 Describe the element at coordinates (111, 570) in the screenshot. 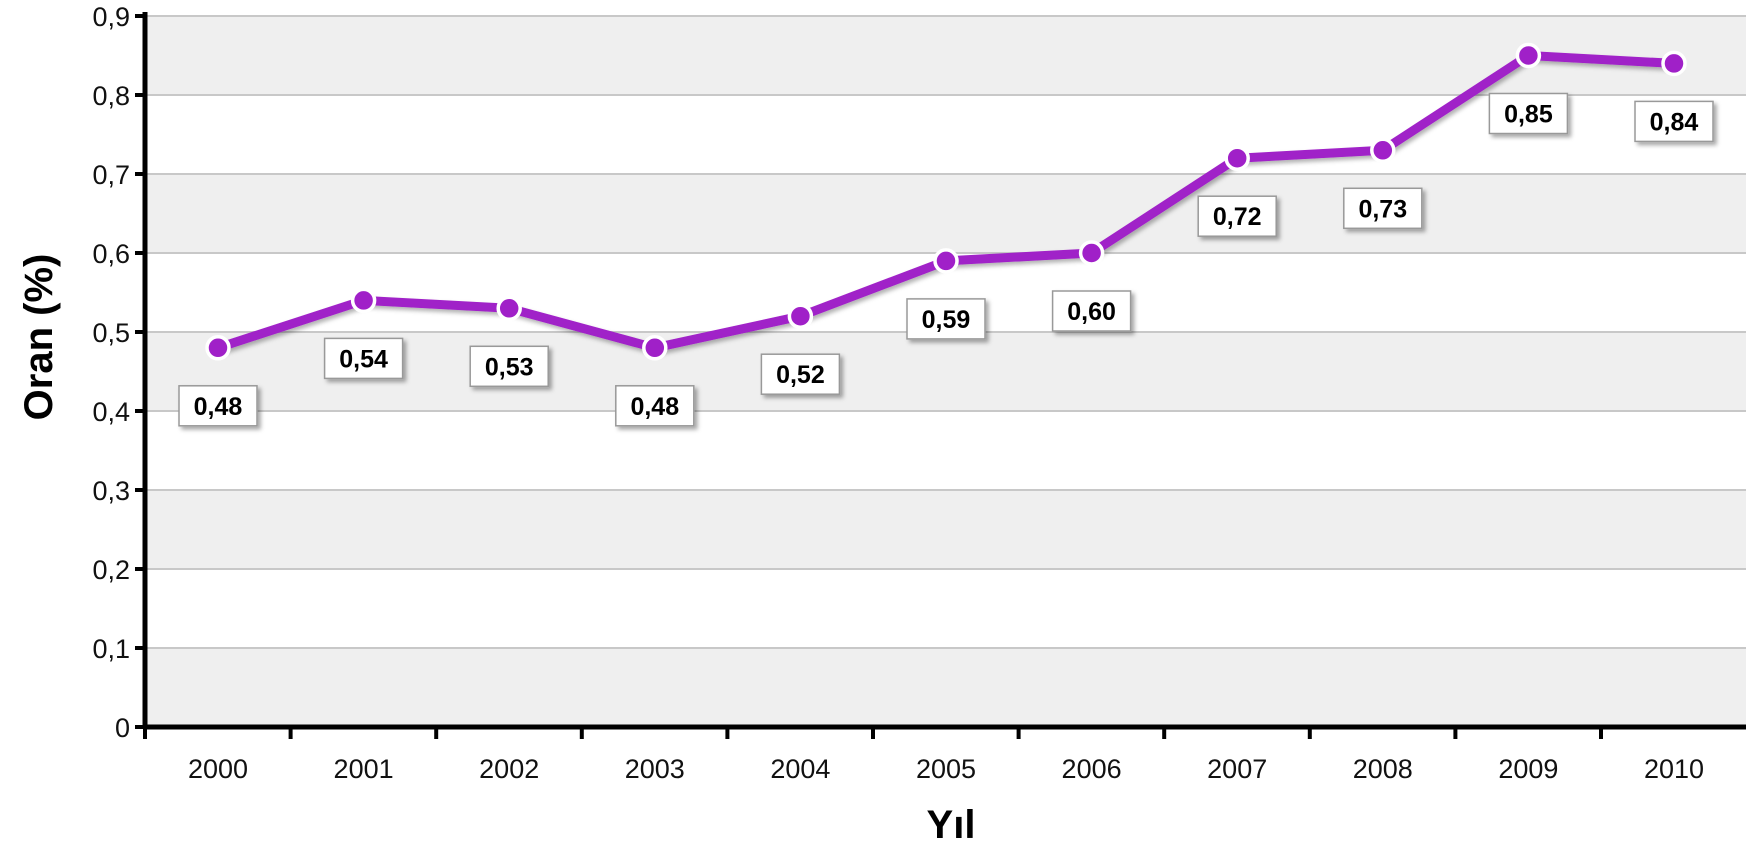

I see `y-tick-label: 0,2` at that location.